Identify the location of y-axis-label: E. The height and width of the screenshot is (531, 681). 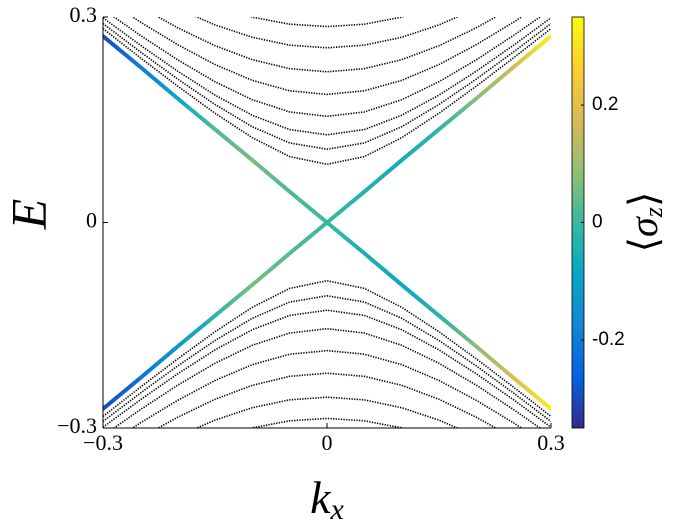
(28, 215).